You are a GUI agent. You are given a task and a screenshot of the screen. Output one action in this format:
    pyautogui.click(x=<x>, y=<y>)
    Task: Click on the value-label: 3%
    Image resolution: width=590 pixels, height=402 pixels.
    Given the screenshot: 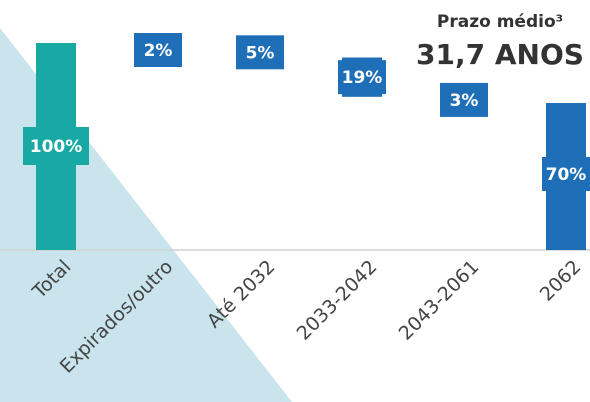 What is the action you would take?
    pyautogui.click(x=464, y=101)
    